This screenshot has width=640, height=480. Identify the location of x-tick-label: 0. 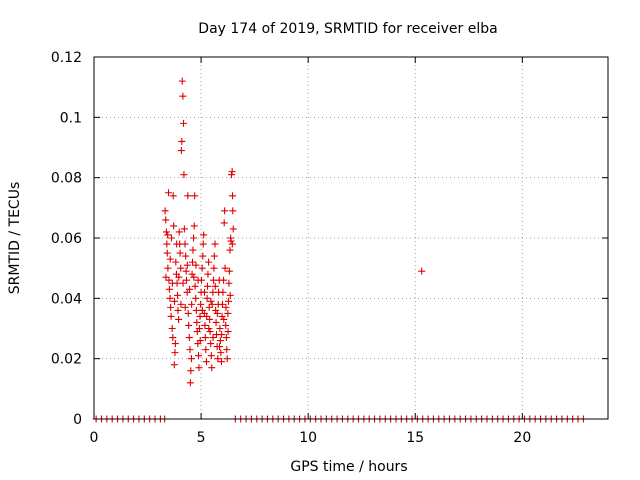
(94, 438).